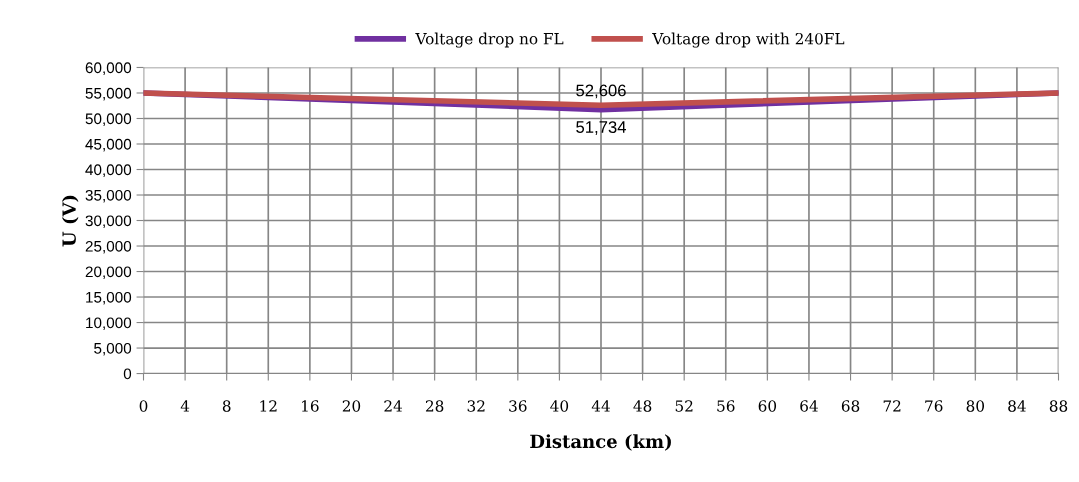 This screenshot has height=482, width=1079. What do you see at coordinates (684, 406) in the screenshot?
I see `x-tick-label: 52` at bounding box center [684, 406].